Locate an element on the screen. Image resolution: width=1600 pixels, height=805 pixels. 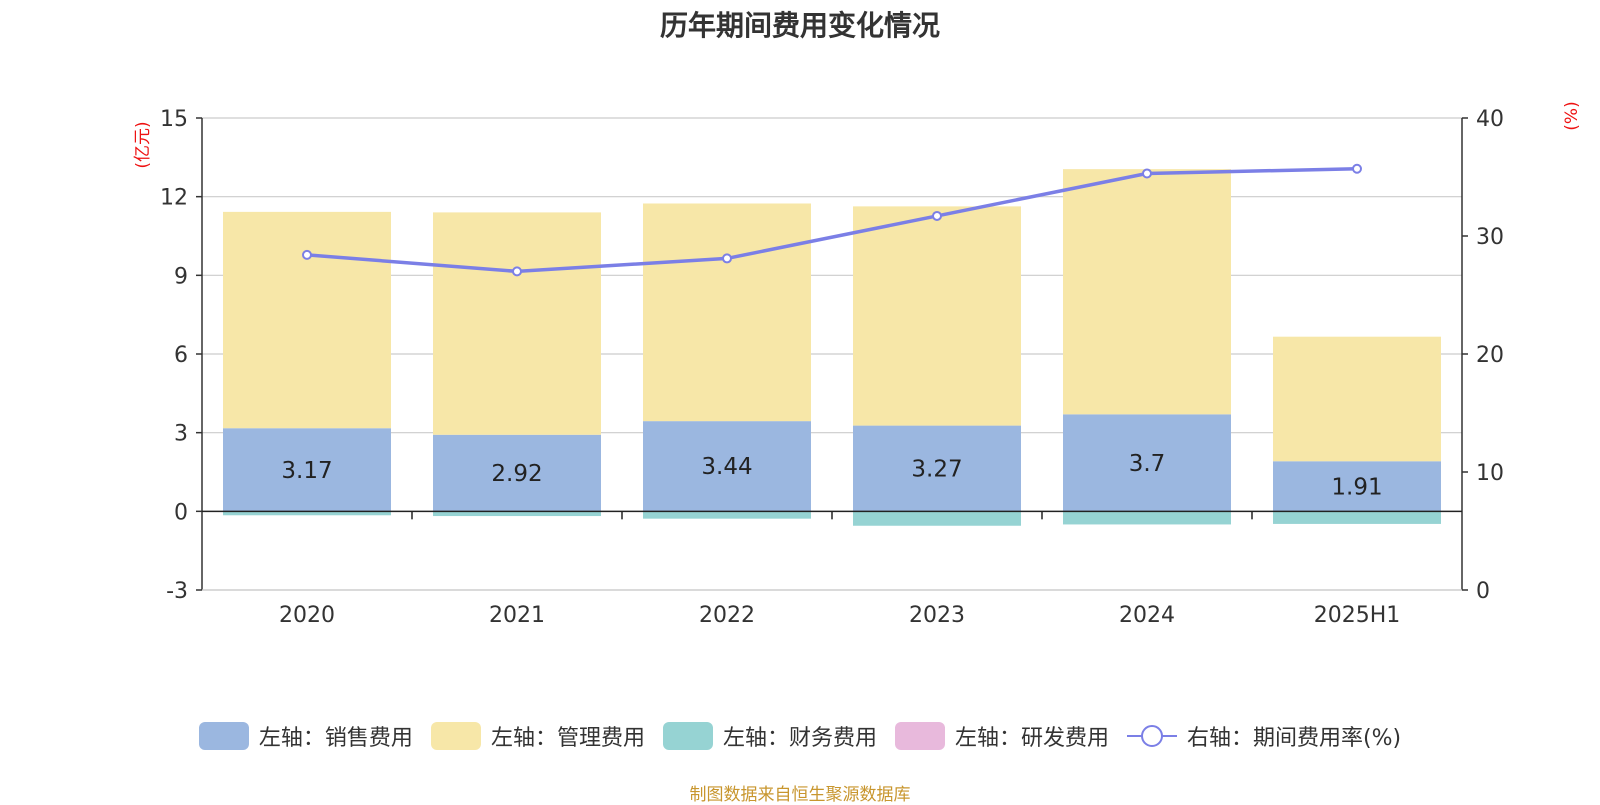
legend-label-rnd: 左轴：研发费用 is located at coordinates (1031, 738).